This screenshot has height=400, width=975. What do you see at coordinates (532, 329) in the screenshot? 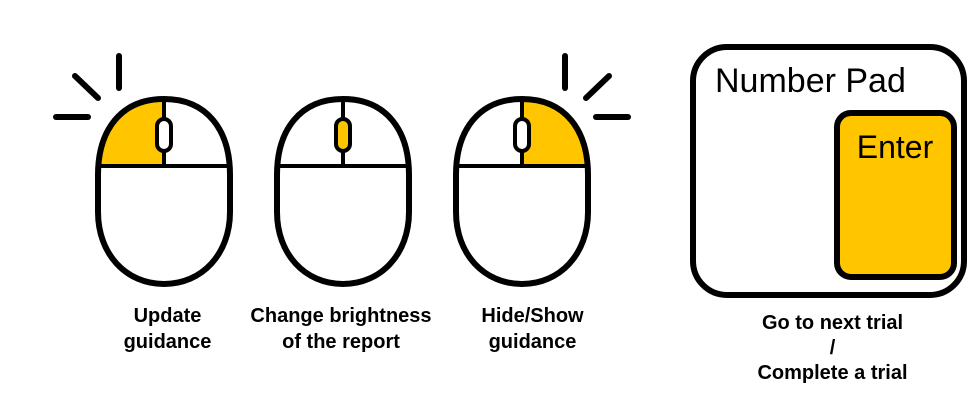
I see `caption-hide-show-guidance: Hide/Show guidance` at bounding box center [532, 329].